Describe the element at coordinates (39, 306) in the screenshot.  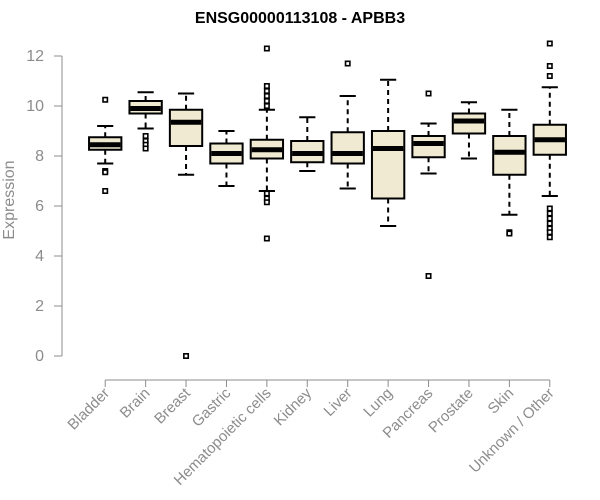
I see `y-tick-label: 2` at that location.